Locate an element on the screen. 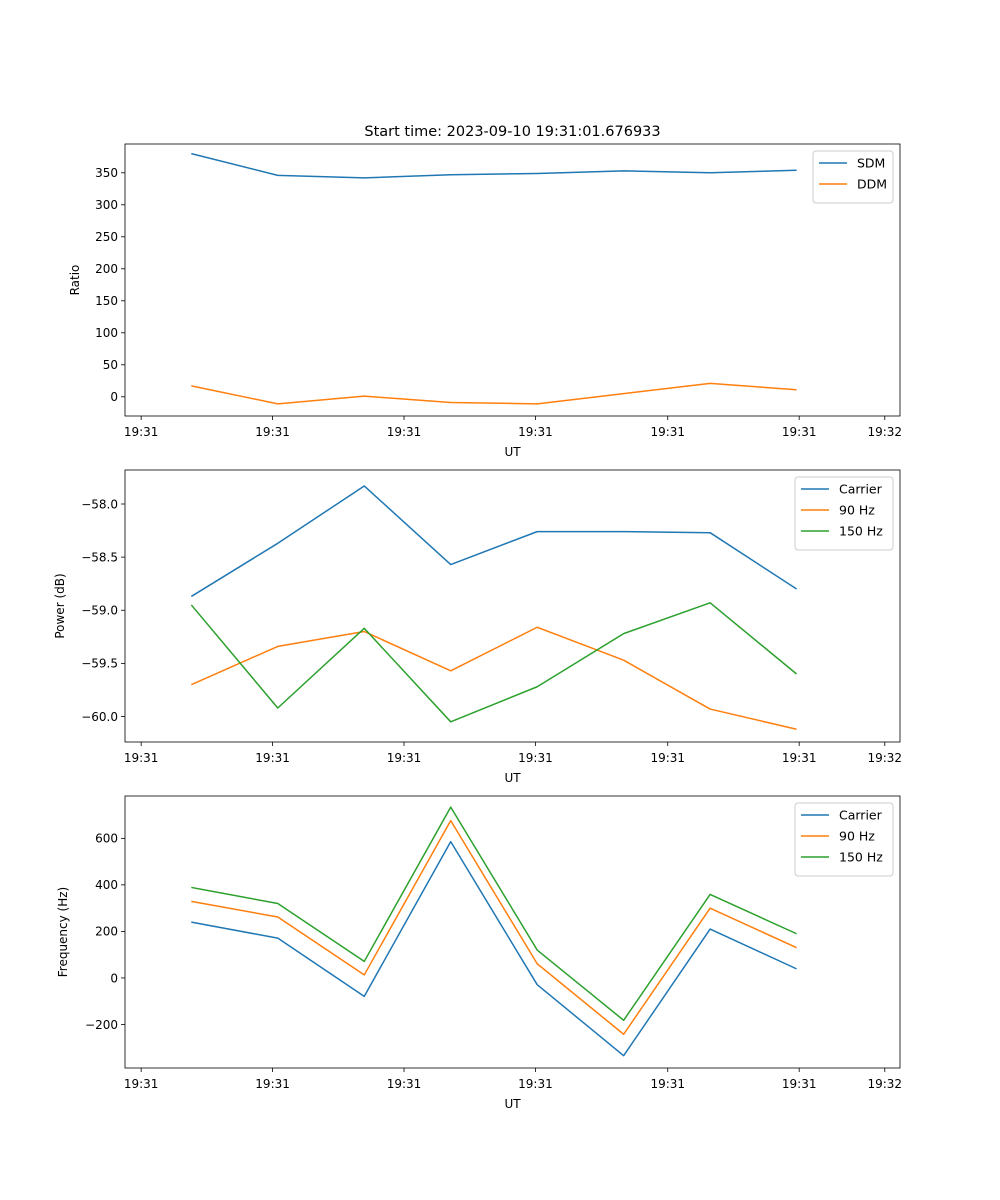 Image resolution: width=1000 pixels, height=1200 pixels. ratio-series-line-sdm is located at coordinates (494, 165).